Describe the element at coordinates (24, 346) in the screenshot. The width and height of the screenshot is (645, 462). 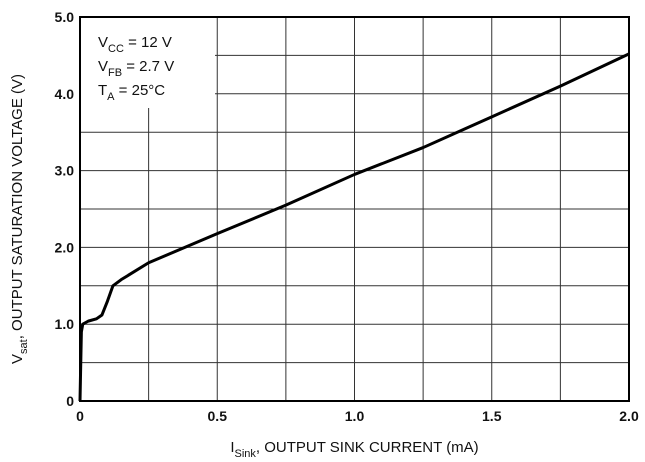
I see `y-axis-label-sub: sat` at that location.